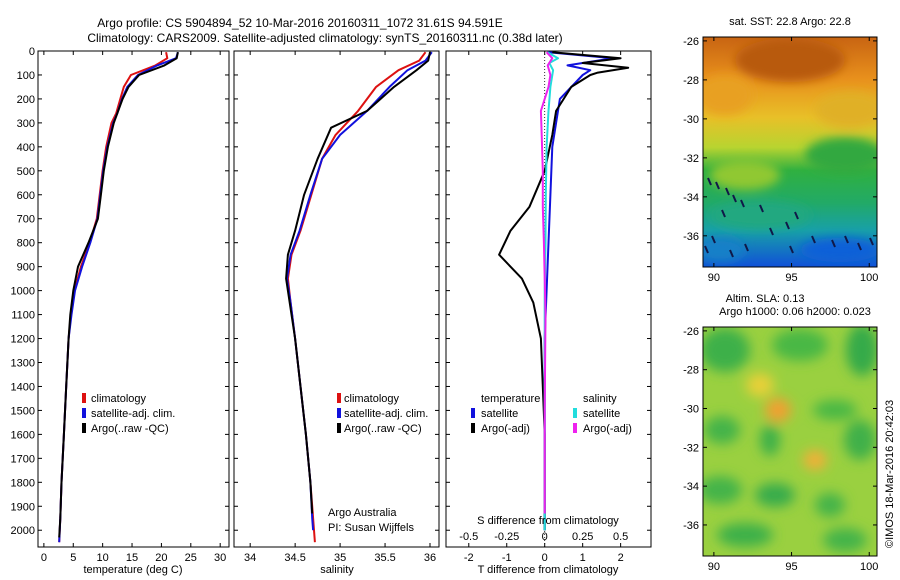  Describe the element at coordinates (371, 528) in the screenshot. I see `annotation-pi-name: PI: Susan Wijffels` at that location.